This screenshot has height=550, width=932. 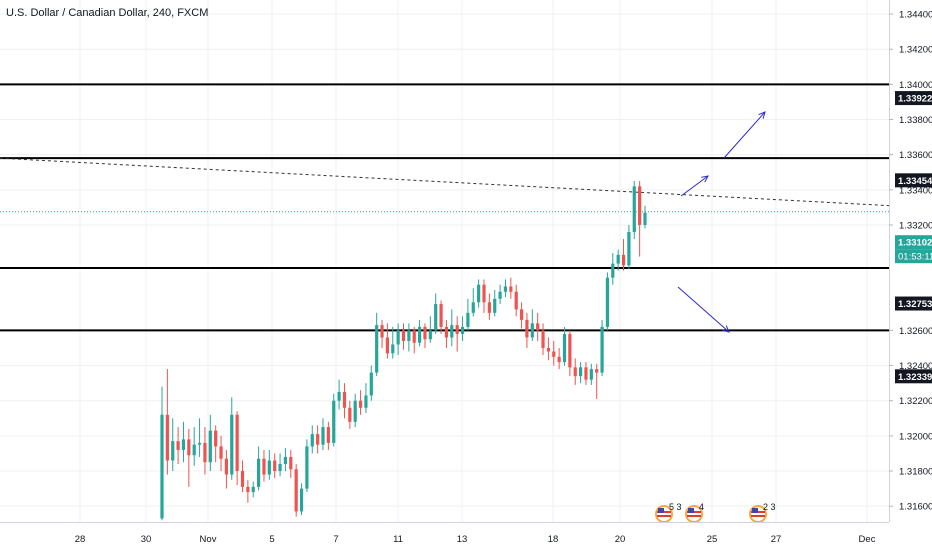 What do you see at coordinates (769, 507) in the screenshot?
I see `event-count: 2 3` at bounding box center [769, 507].